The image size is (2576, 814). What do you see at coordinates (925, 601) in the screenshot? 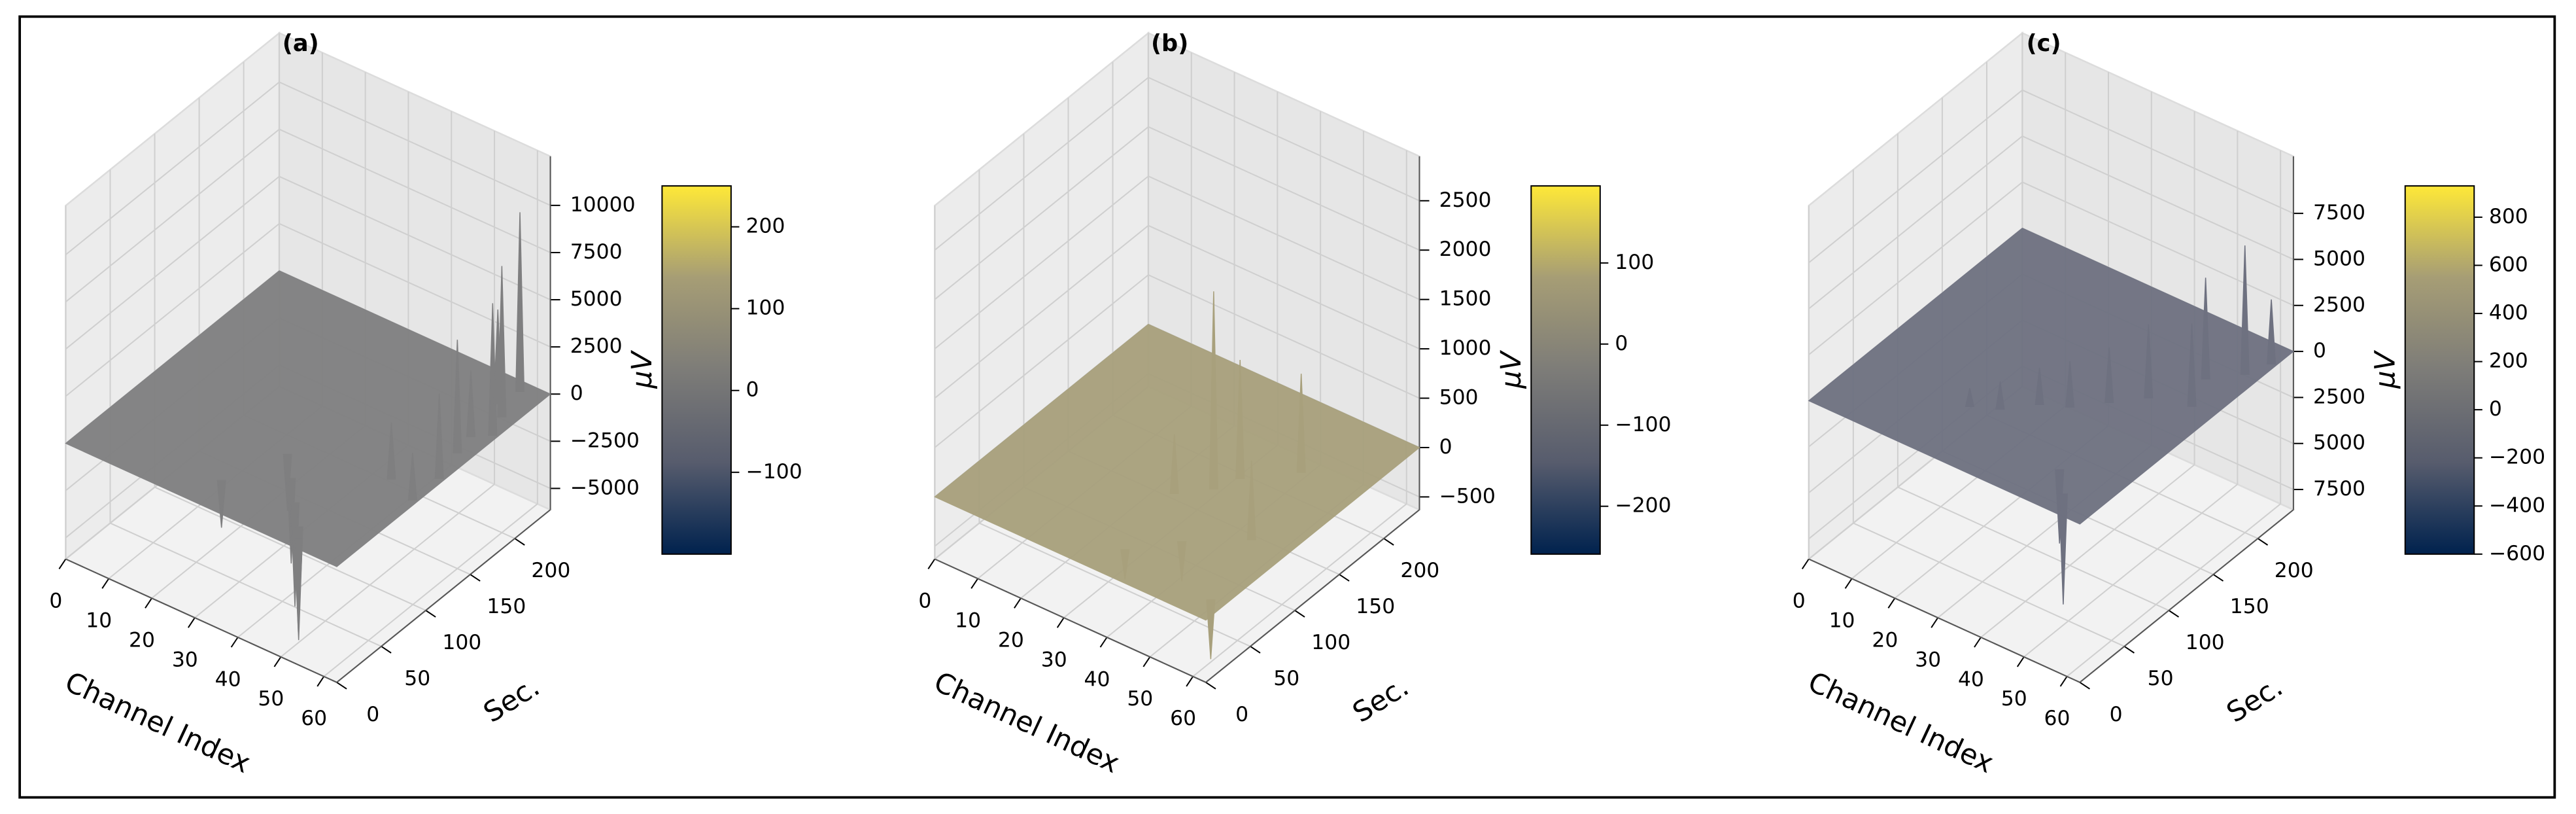
I see `x-tick-label: 0` at bounding box center [925, 601].